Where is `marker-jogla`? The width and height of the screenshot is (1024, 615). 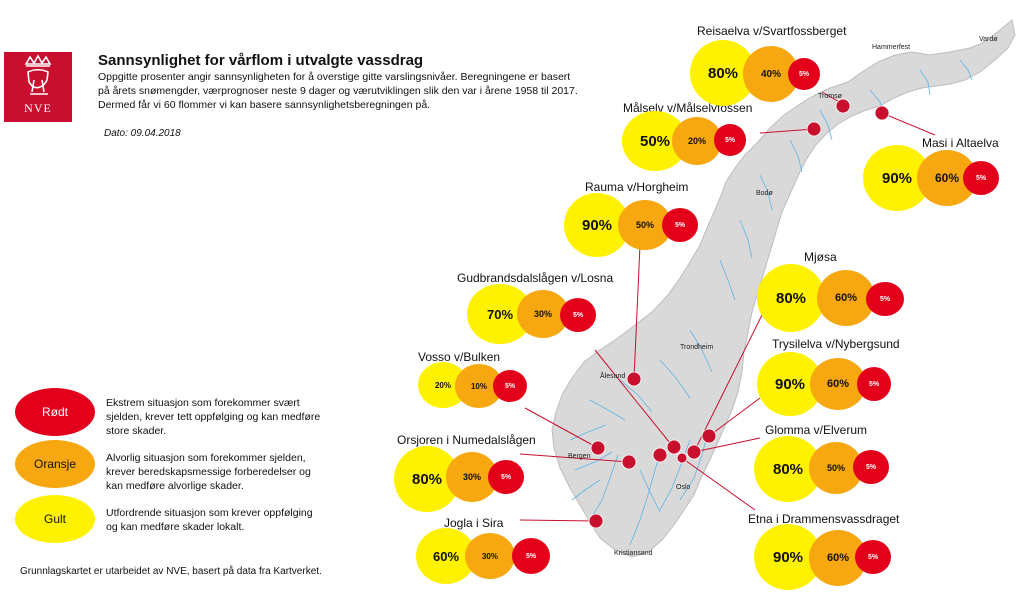 marker-jogla is located at coordinates (596, 521).